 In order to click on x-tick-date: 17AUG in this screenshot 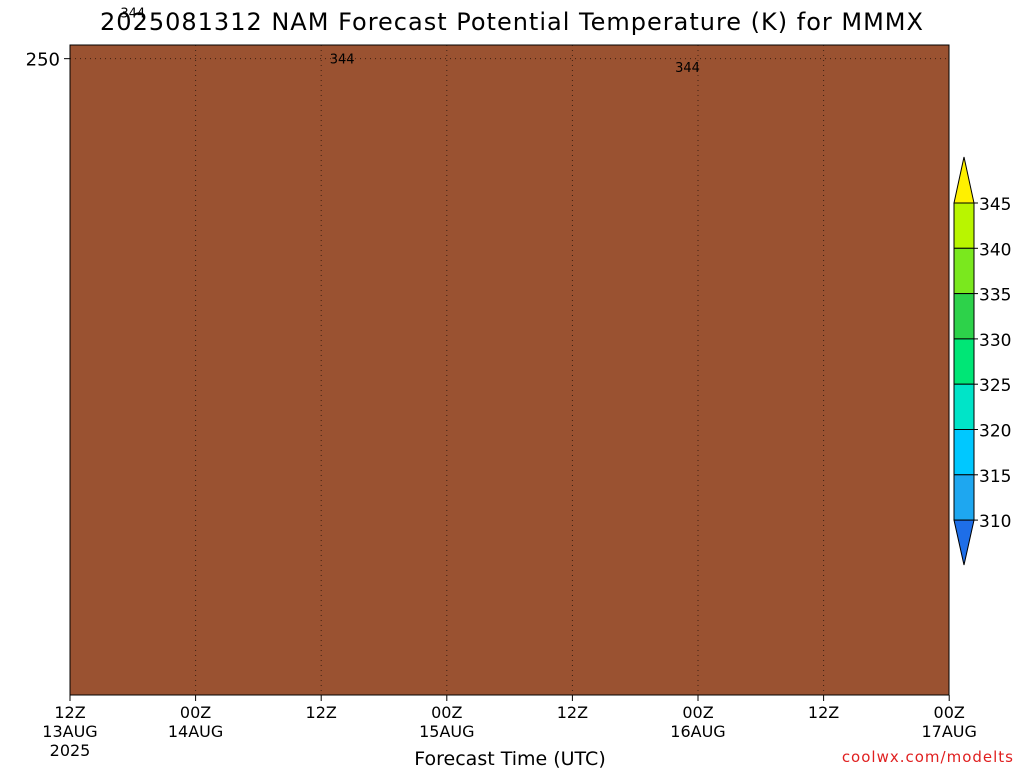, I will do `click(948, 731)`.